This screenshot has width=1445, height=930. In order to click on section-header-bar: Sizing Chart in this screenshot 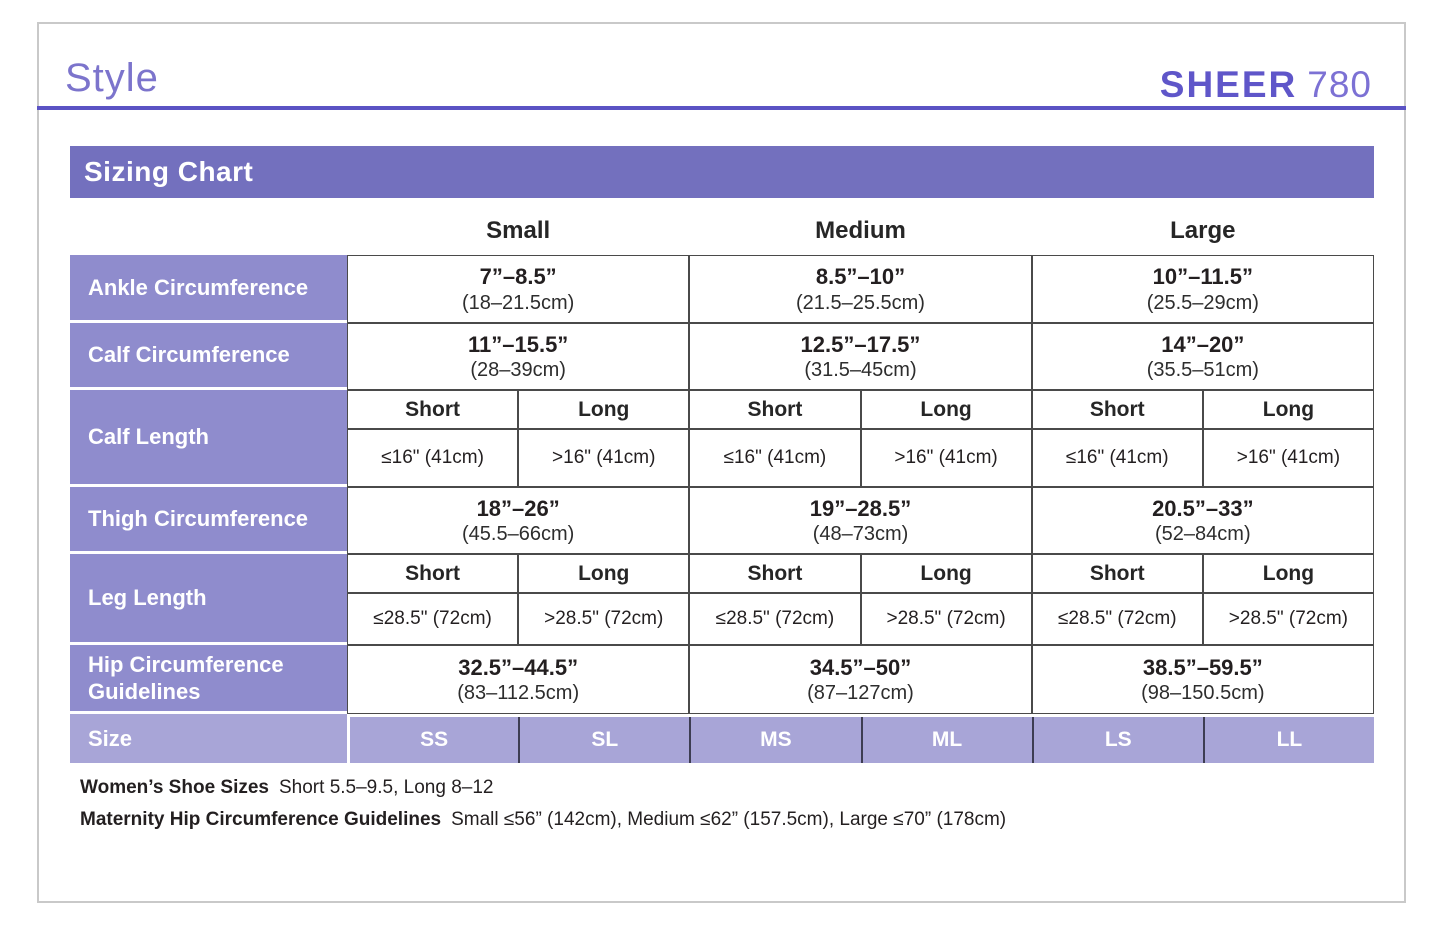, I will do `click(722, 172)`.